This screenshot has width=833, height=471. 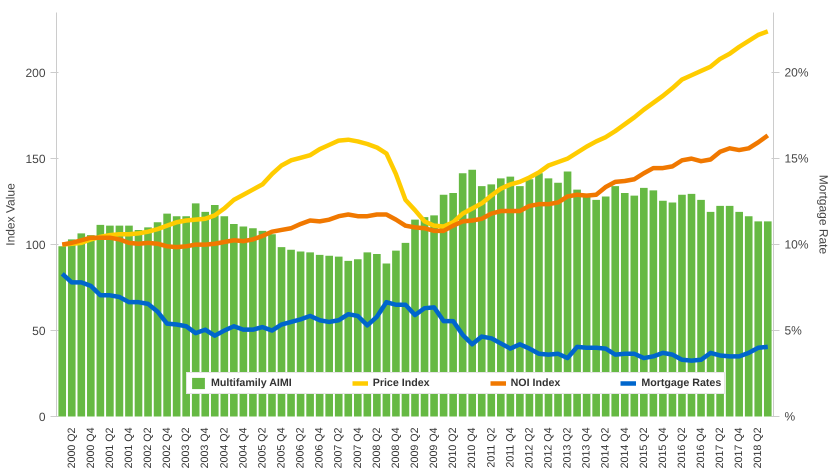 What do you see at coordinates (338, 447) in the screenshot?
I see `x-tick-label: 2007 Q2` at bounding box center [338, 447].